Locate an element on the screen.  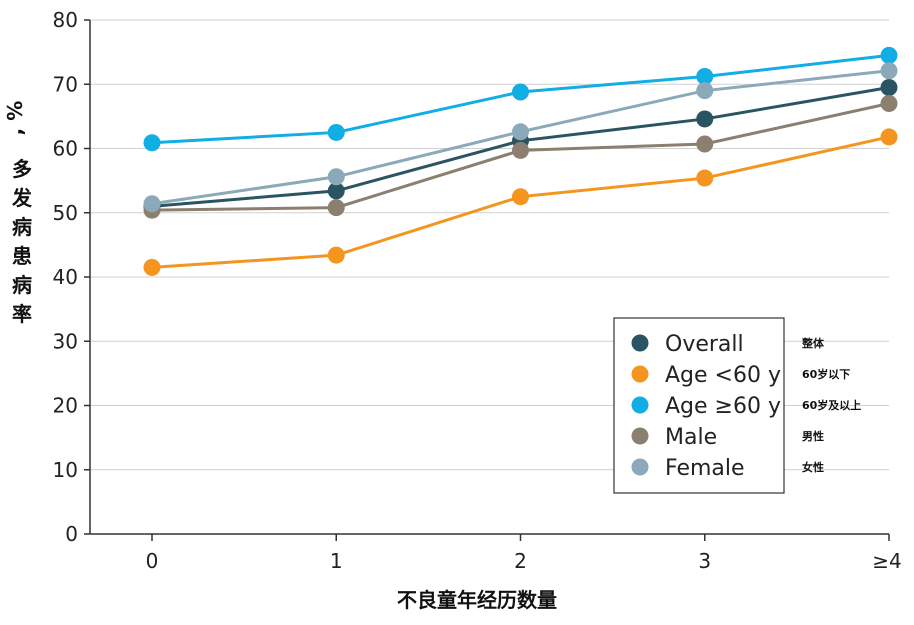
legend-note-4: 女性 is located at coordinates (813, 467).